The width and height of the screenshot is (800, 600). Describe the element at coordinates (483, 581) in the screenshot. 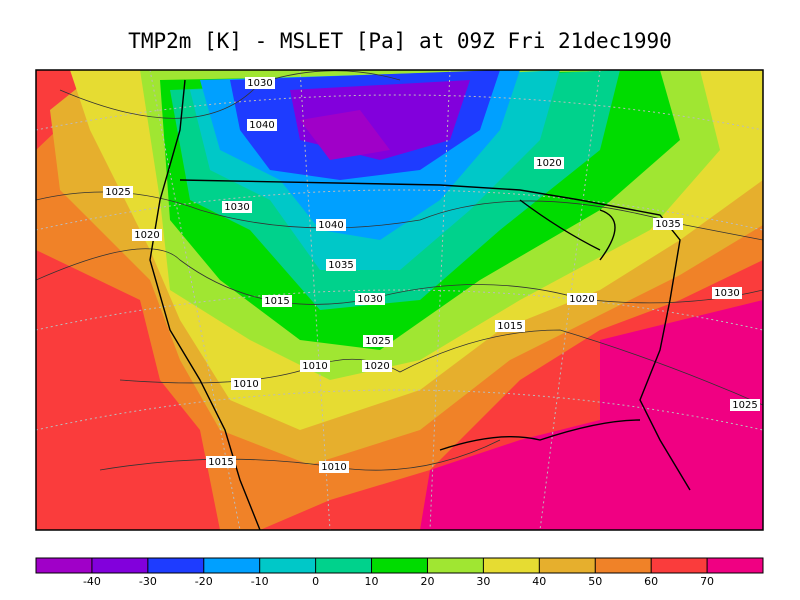

I see `color-bar-label: 30` at that location.